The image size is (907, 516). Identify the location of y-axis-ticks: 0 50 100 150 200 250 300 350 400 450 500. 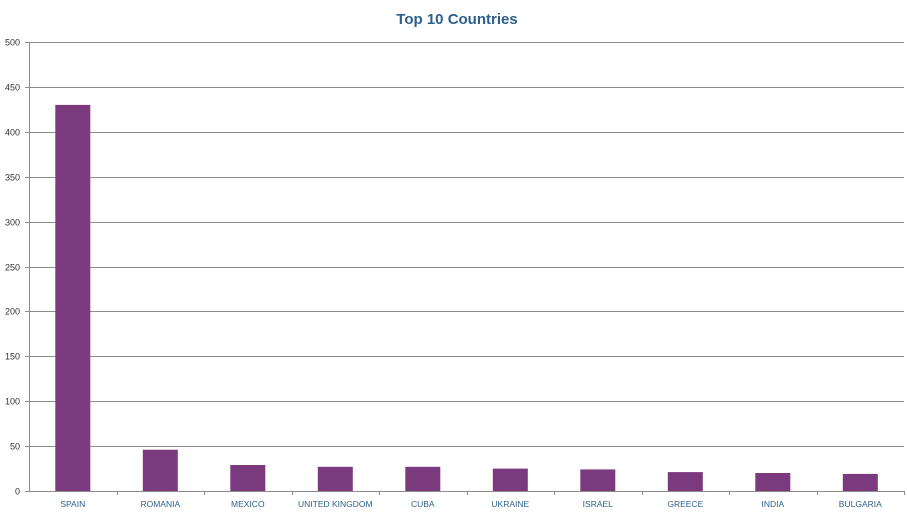
(17, 267).